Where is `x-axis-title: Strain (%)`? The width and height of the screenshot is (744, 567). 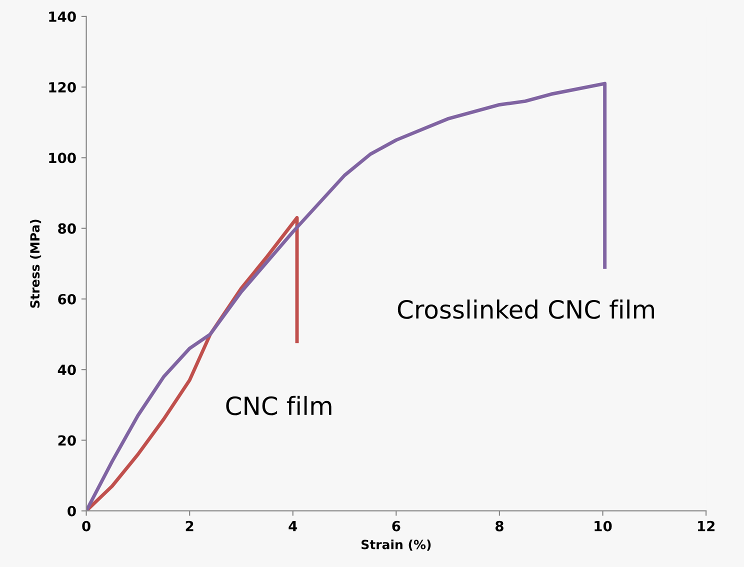 x-axis-title: Strain (%) is located at coordinates (396, 545).